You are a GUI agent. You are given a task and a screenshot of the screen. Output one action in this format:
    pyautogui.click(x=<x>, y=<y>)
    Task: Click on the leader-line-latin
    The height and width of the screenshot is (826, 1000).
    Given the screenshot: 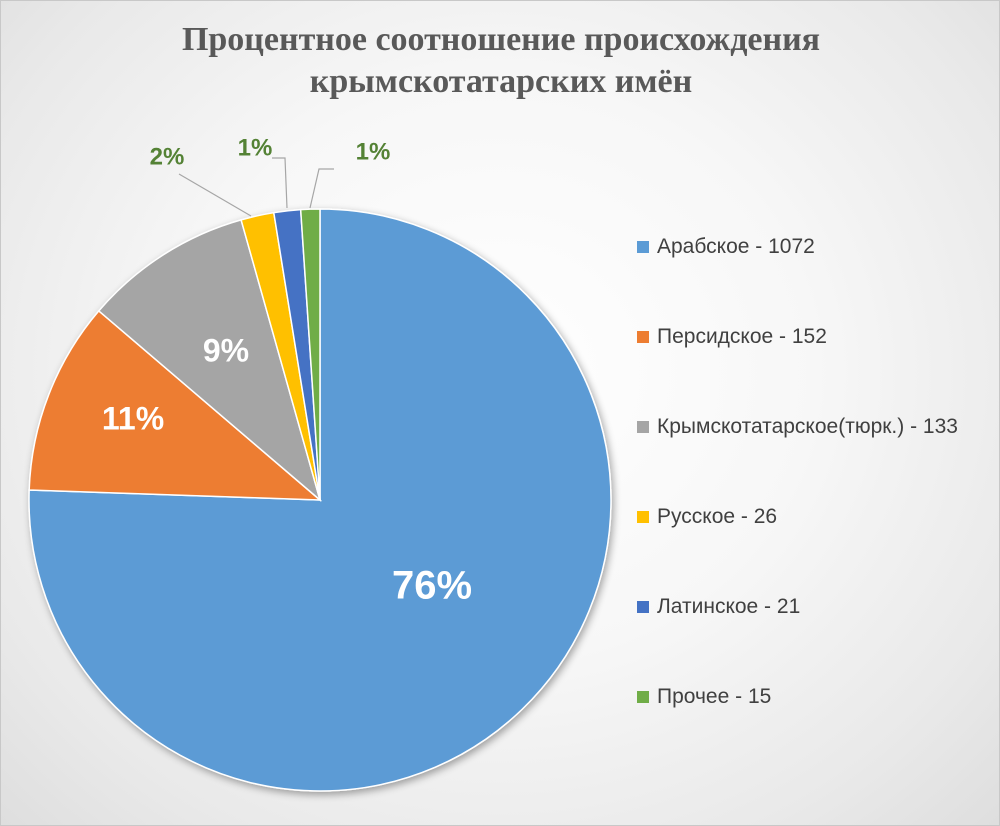 What is the action you would take?
    pyautogui.click(x=280, y=183)
    